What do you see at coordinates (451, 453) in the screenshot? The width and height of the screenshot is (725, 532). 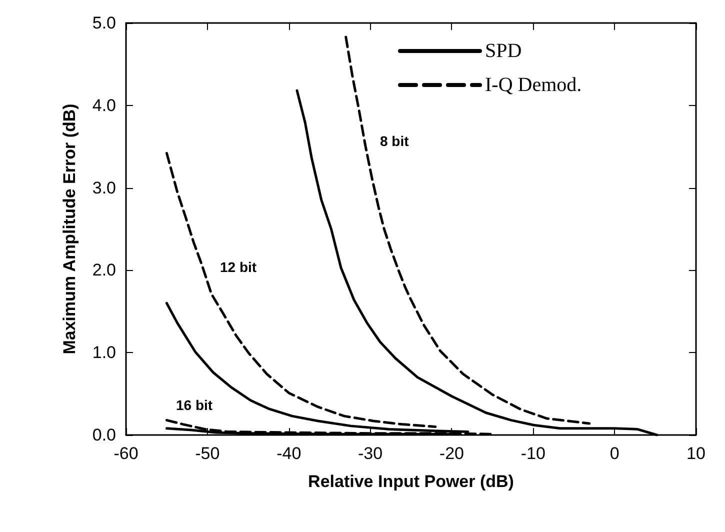 I see `x-tick-label: -20` at bounding box center [451, 453].